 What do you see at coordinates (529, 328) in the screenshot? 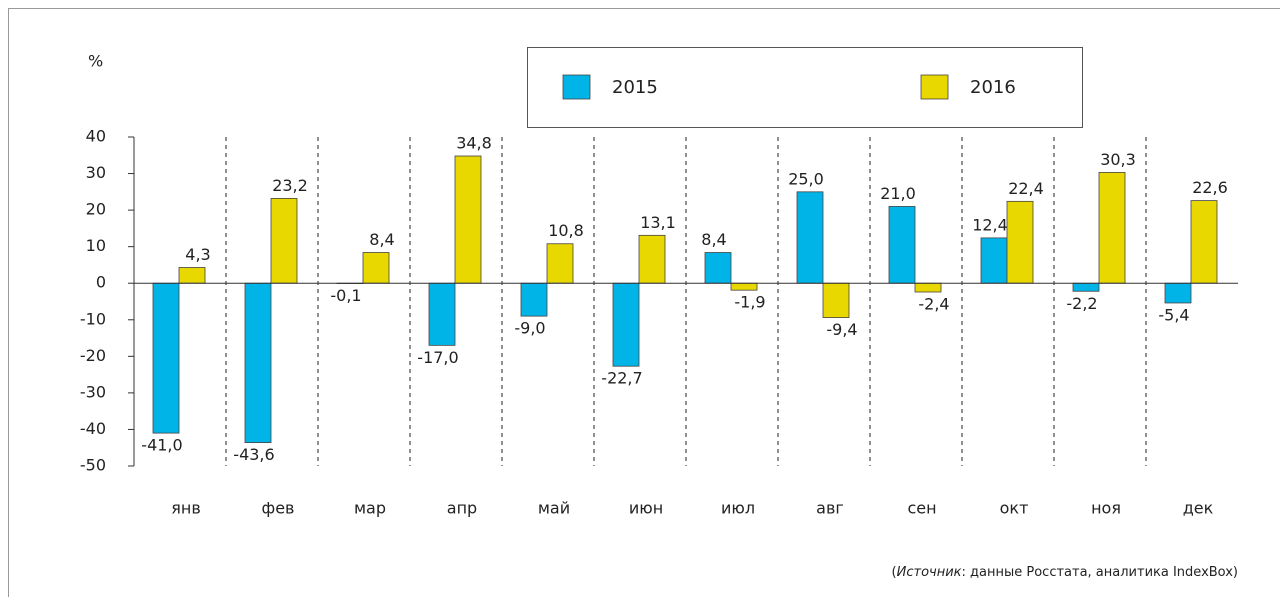
I see `value-label: -9,0` at bounding box center [529, 328].